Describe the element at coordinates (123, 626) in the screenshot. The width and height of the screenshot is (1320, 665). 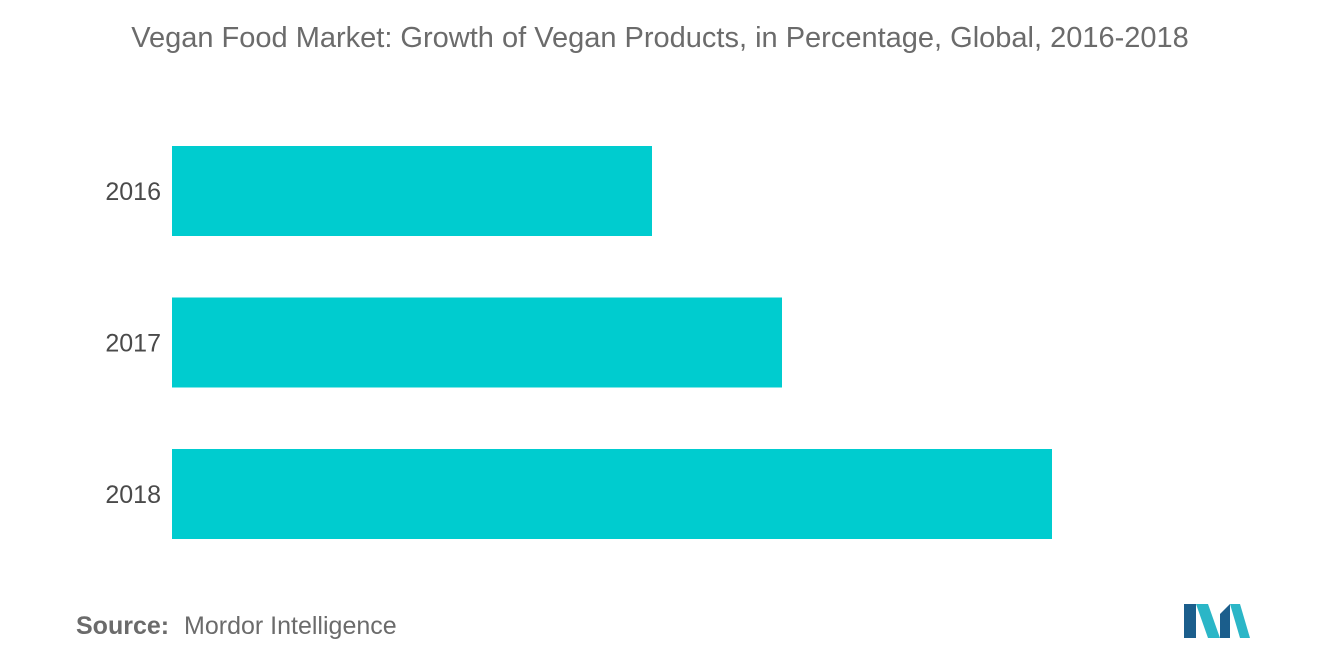
I see `source-label: Source:` at that location.